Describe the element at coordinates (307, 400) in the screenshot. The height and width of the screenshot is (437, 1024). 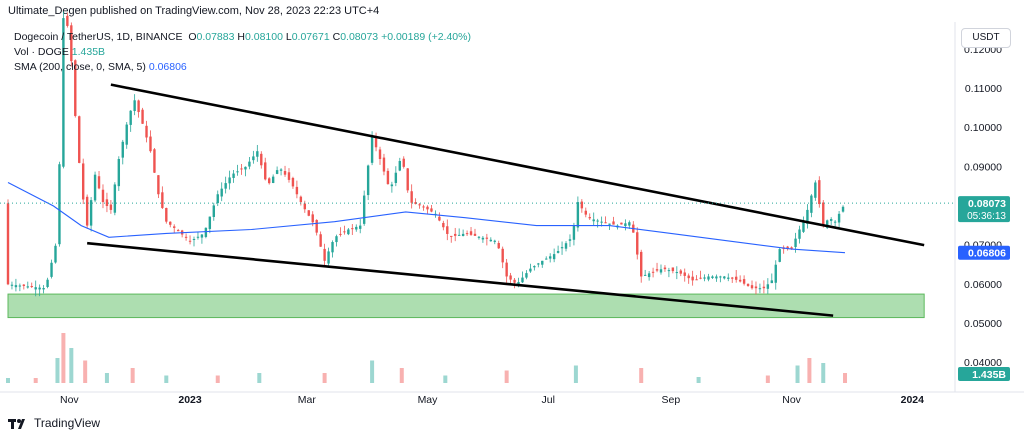
I see `time-tick-label: Mar` at that location.